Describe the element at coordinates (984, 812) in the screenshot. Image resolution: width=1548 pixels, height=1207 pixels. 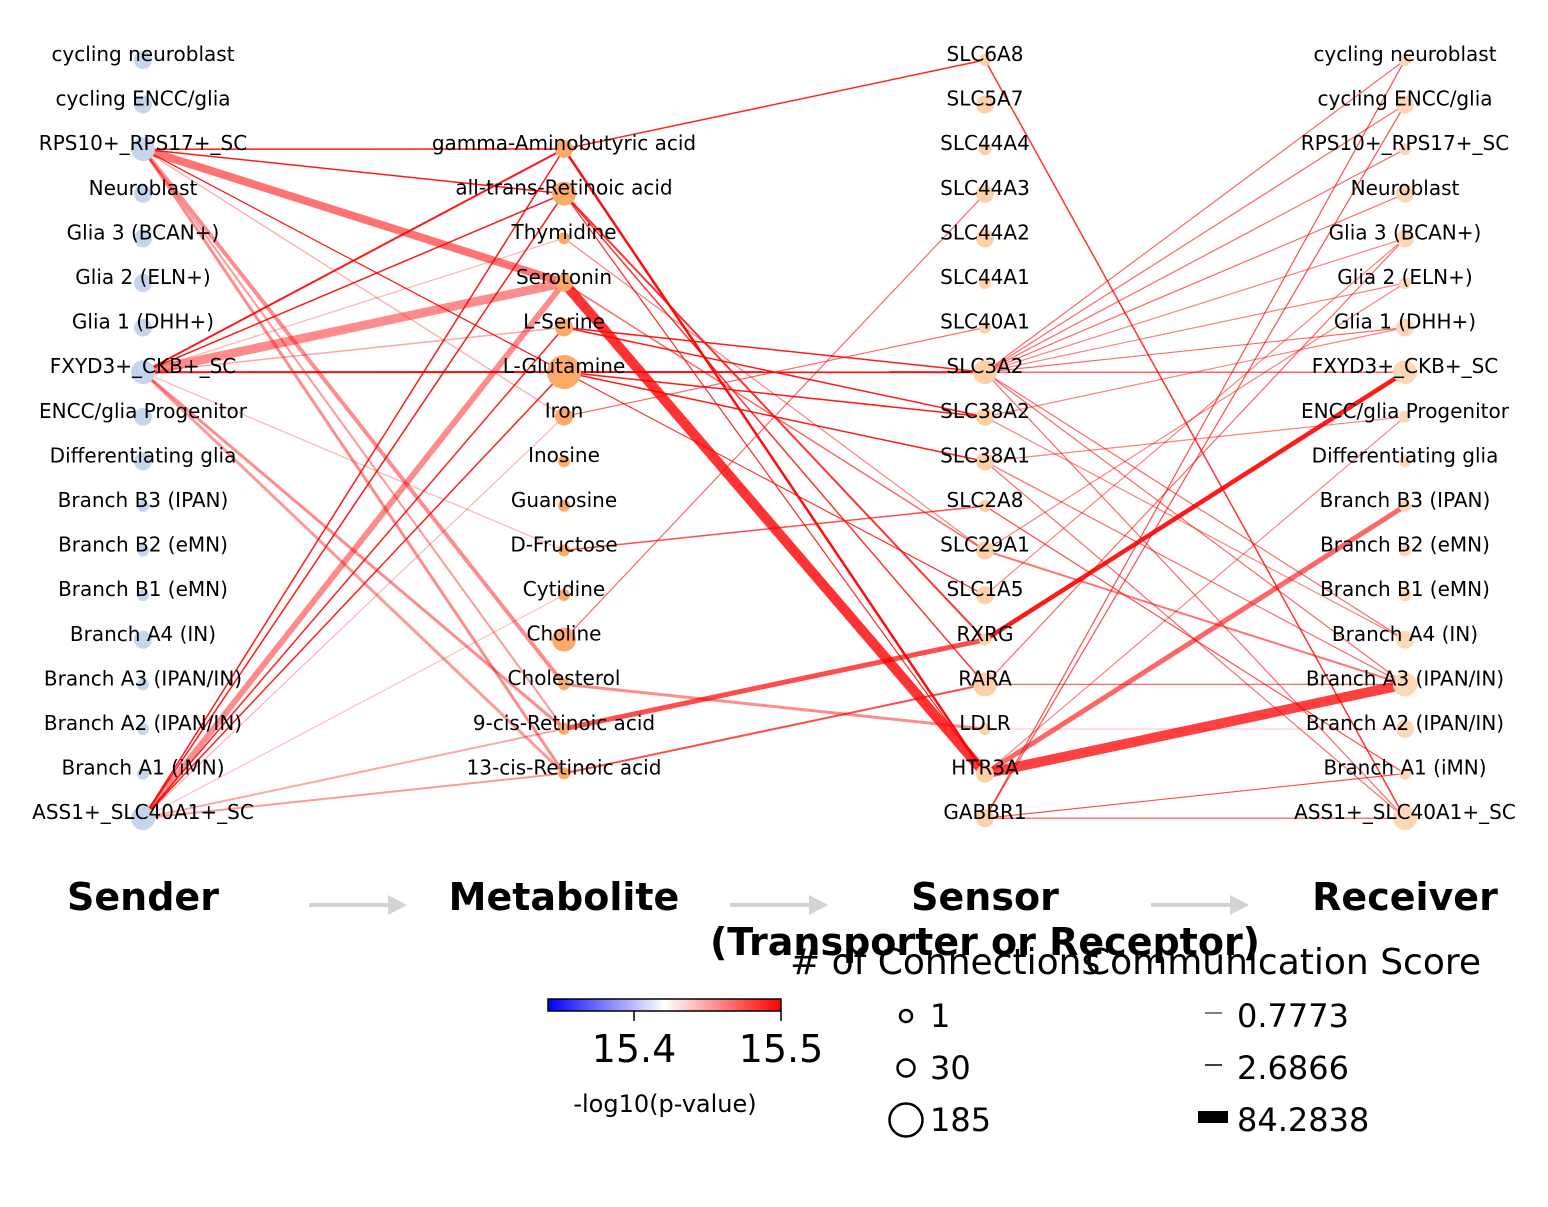
I see `sensor-node-label: GABBR1` at that location.